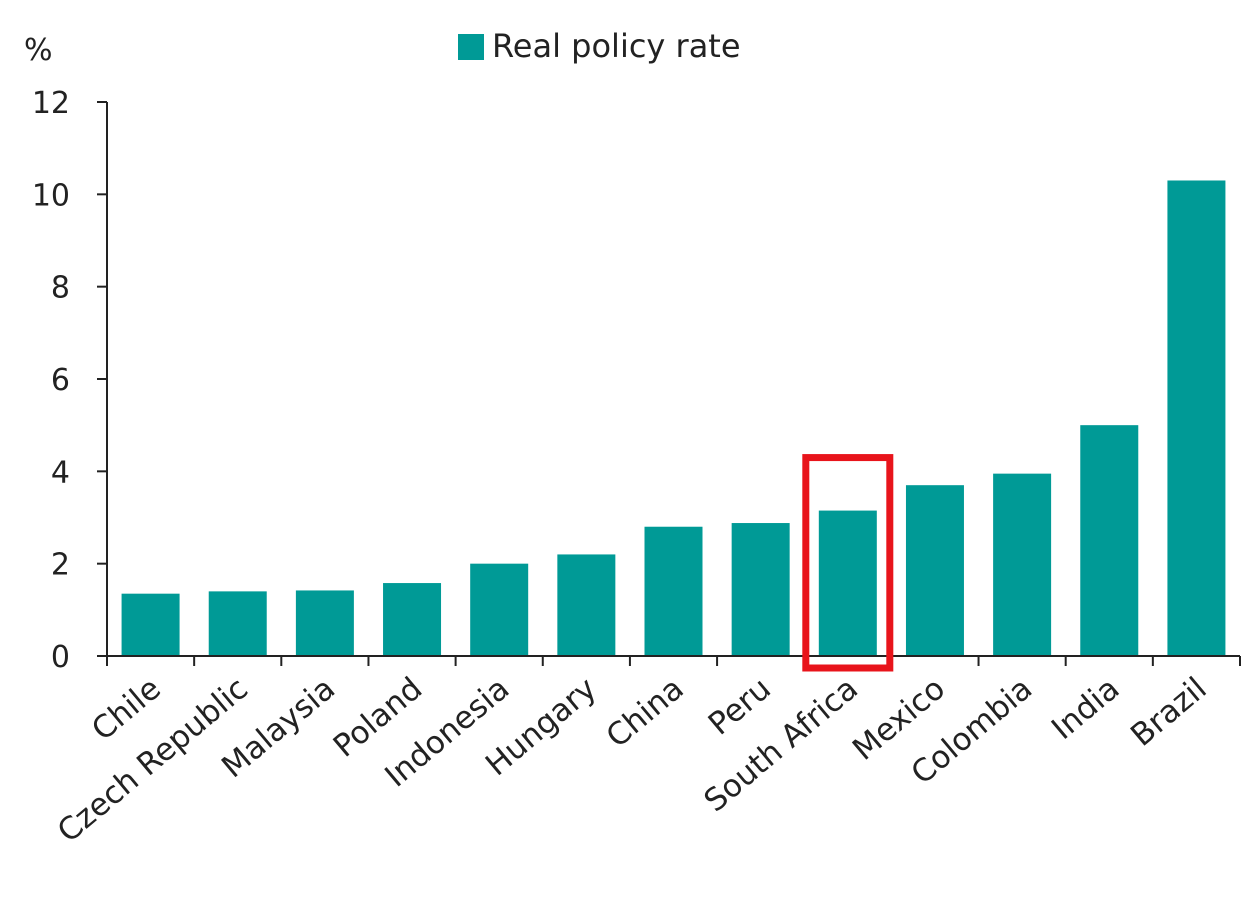 This screenshot has height=918, width=1249. Describe the element at coordinates (60, 472) in the screenshot. I see `y-tick-label: 4` at that location.